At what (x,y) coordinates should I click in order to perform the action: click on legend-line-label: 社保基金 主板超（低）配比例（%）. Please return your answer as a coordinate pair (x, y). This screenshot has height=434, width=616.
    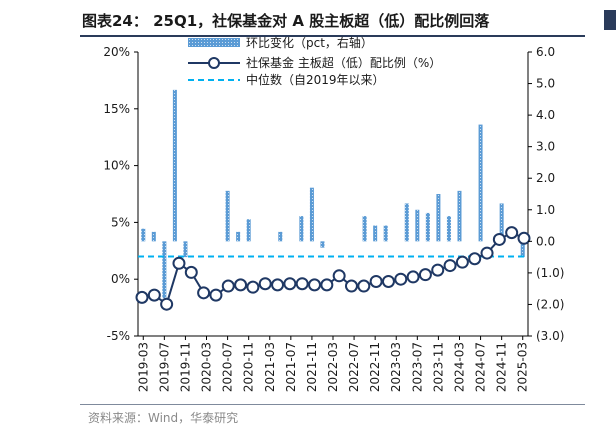
    Looking at the image, I should click on (343, 62).